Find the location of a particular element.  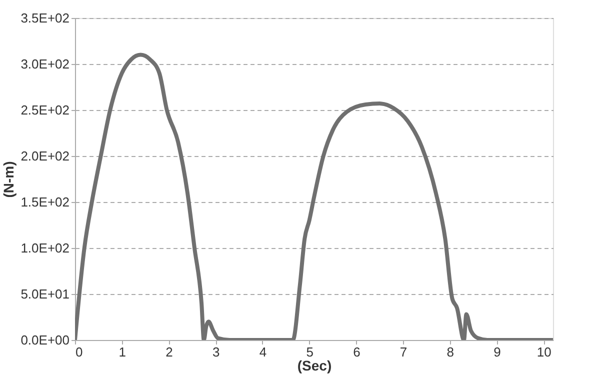

x-tick-label: 1 is located at coordinates (122, 352).